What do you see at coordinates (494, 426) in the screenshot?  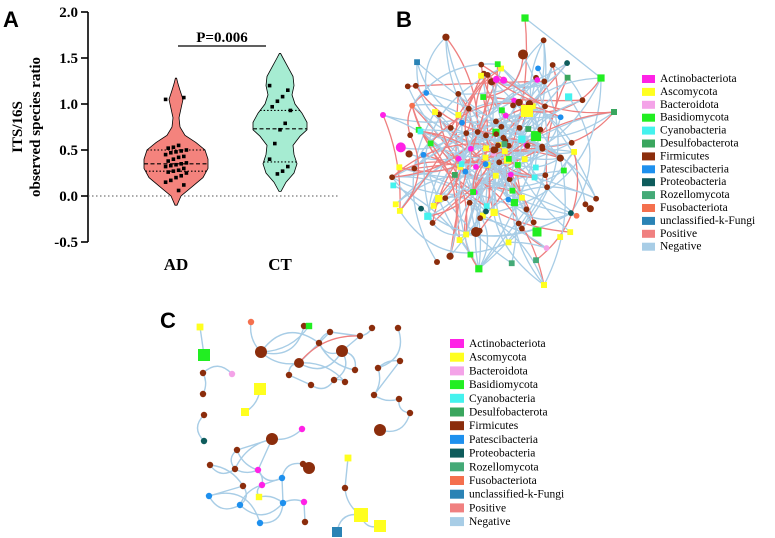 I see `legend-label: Firmicutes` at bounding box center [494, 426].